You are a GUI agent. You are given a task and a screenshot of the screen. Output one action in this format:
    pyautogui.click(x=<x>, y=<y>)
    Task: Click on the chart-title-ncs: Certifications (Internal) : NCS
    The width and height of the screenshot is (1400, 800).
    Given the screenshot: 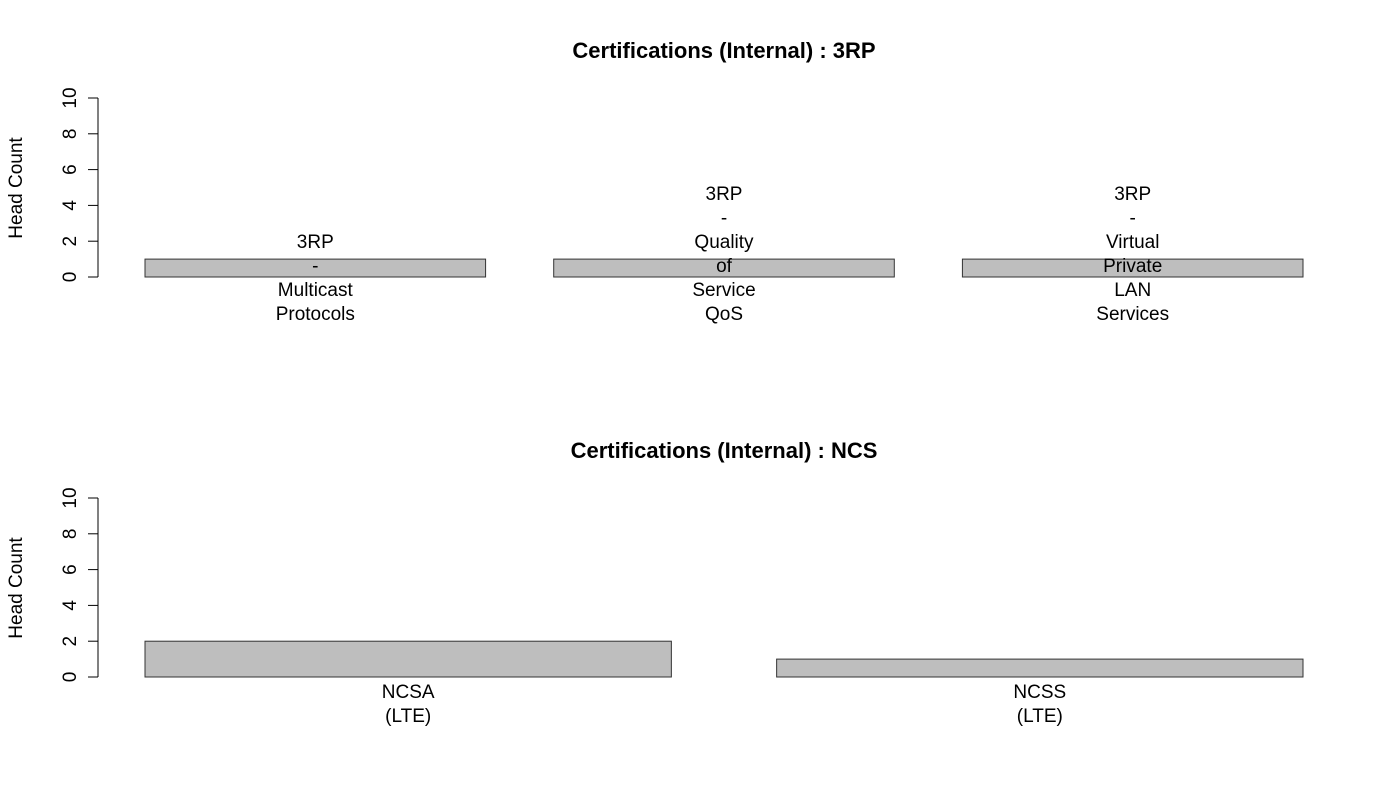 What is the action you would take?
    pyautogui.click(x=724, y=450)
    